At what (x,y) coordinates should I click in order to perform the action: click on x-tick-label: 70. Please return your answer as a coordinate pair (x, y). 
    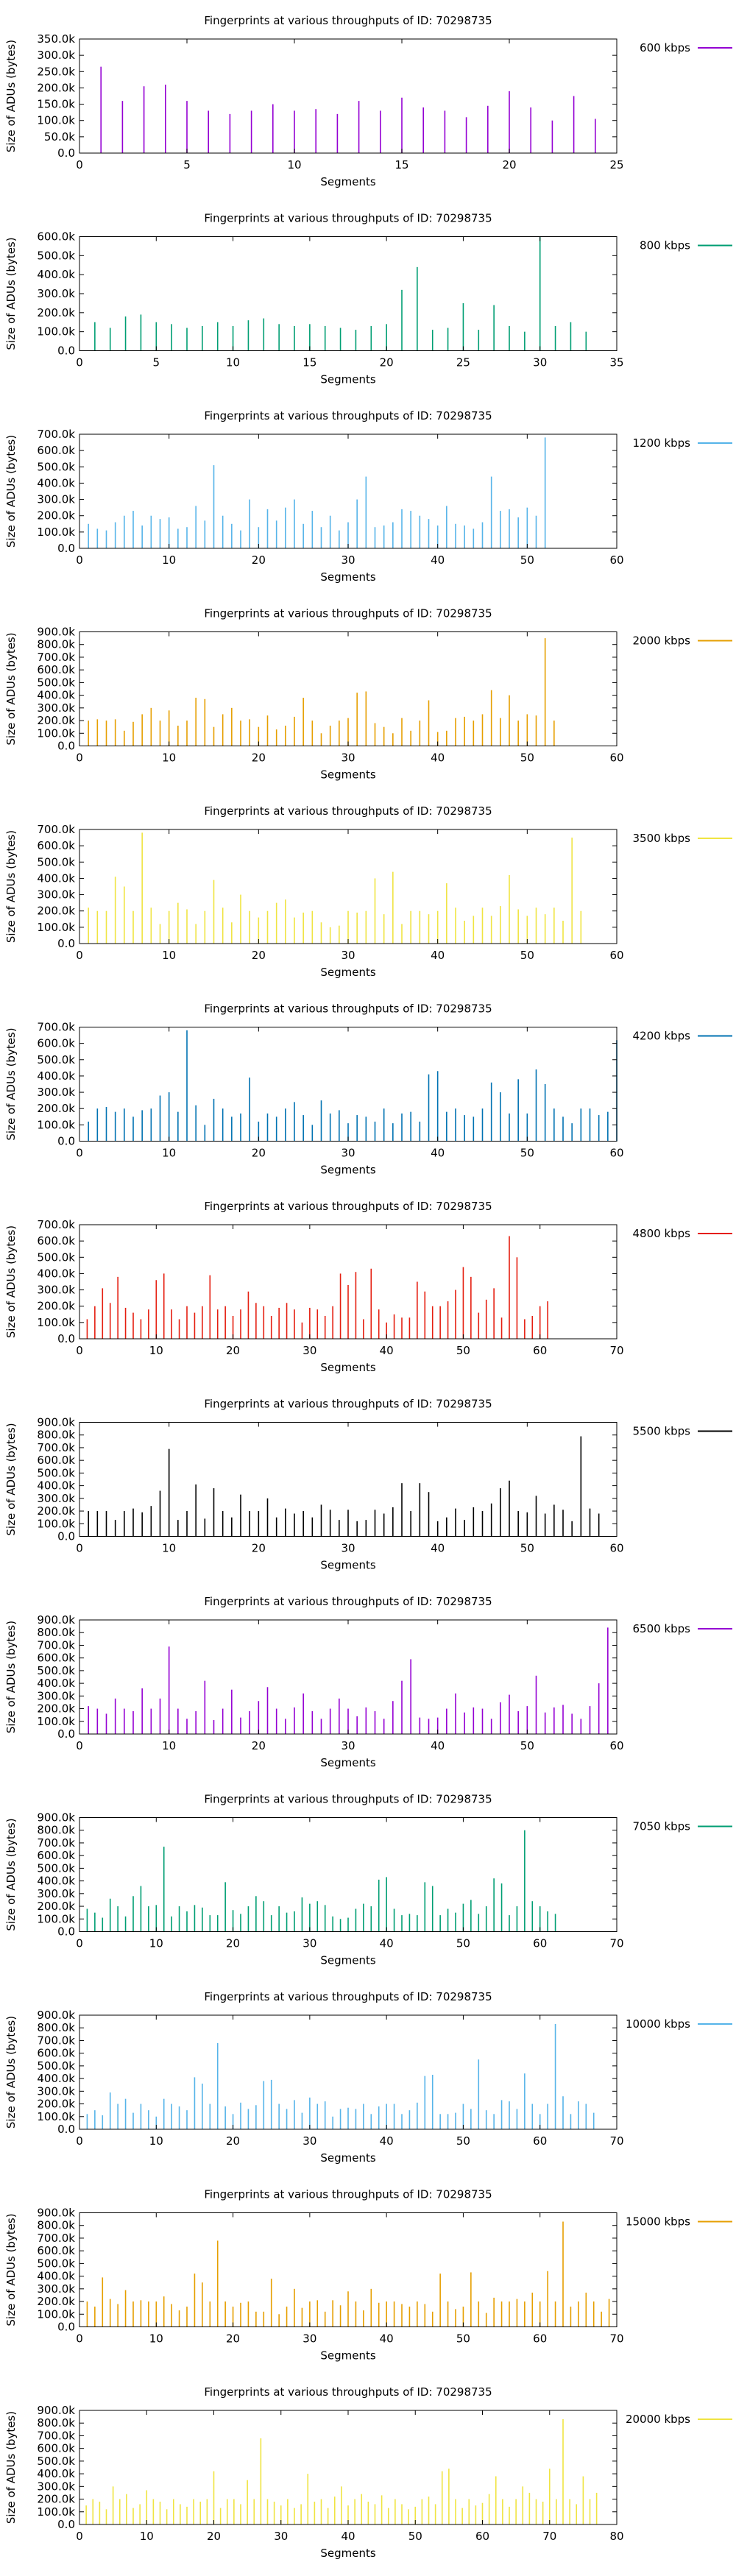
    Looking at the image, I should click on (616, 2141).